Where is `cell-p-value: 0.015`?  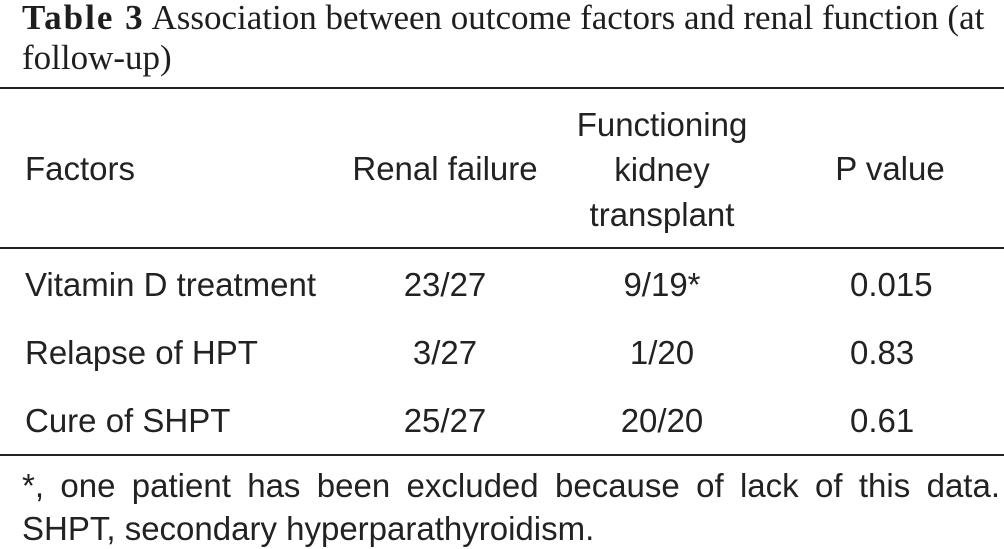 cell-p-value: 0.015 is located at coordinates (891, 284).